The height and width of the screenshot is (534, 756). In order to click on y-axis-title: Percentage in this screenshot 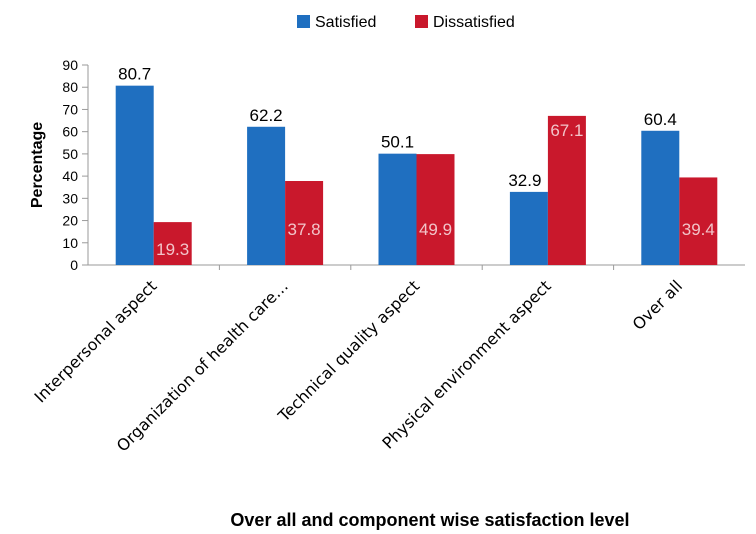, I will do `click(37, 165)`.